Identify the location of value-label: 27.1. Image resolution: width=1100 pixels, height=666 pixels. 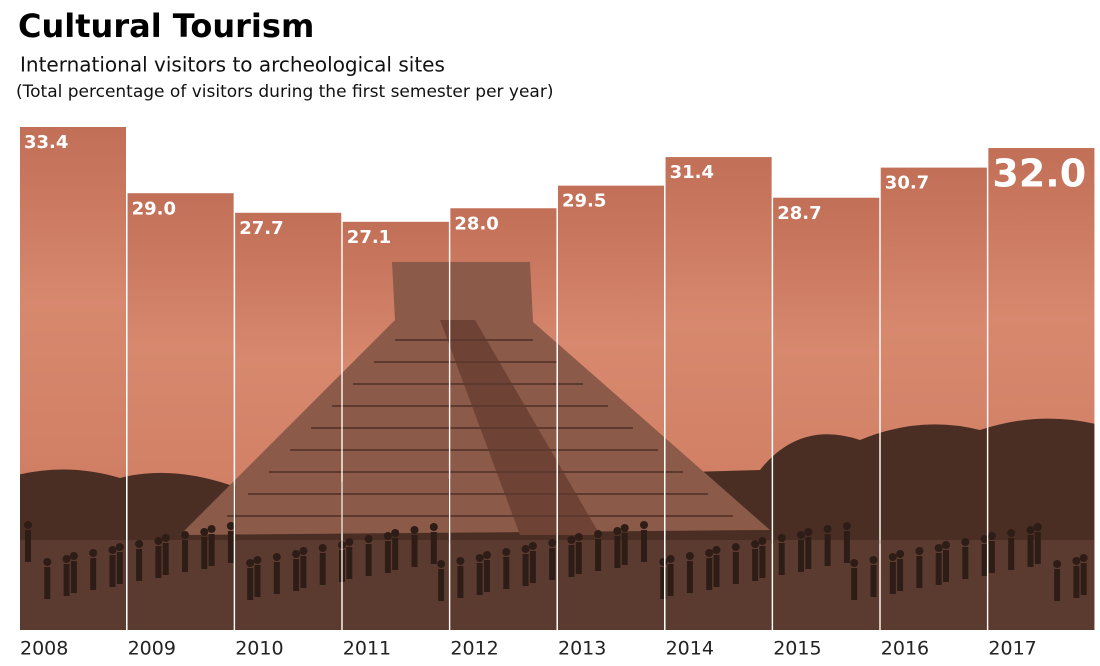
(369, 237).